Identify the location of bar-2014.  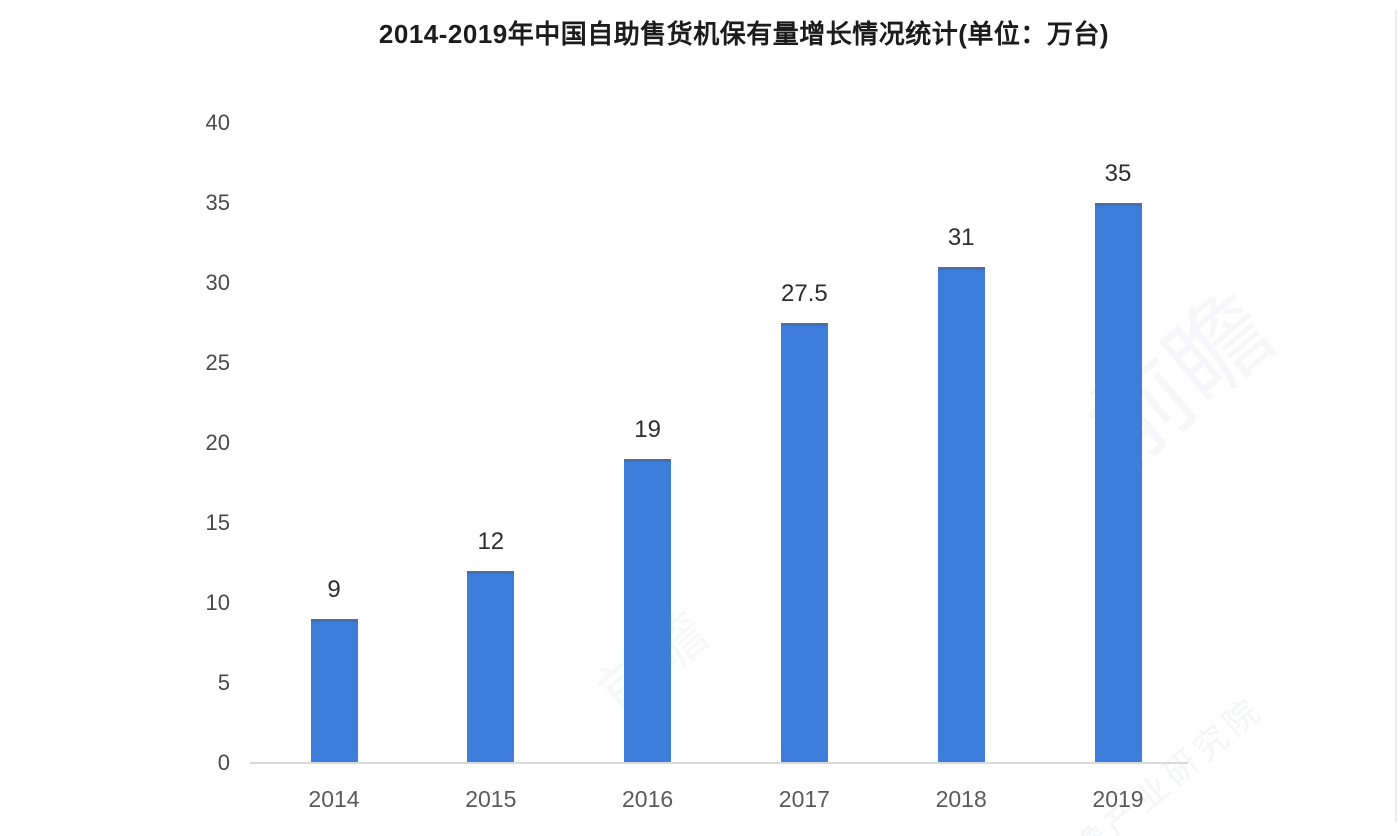
(334, 691).